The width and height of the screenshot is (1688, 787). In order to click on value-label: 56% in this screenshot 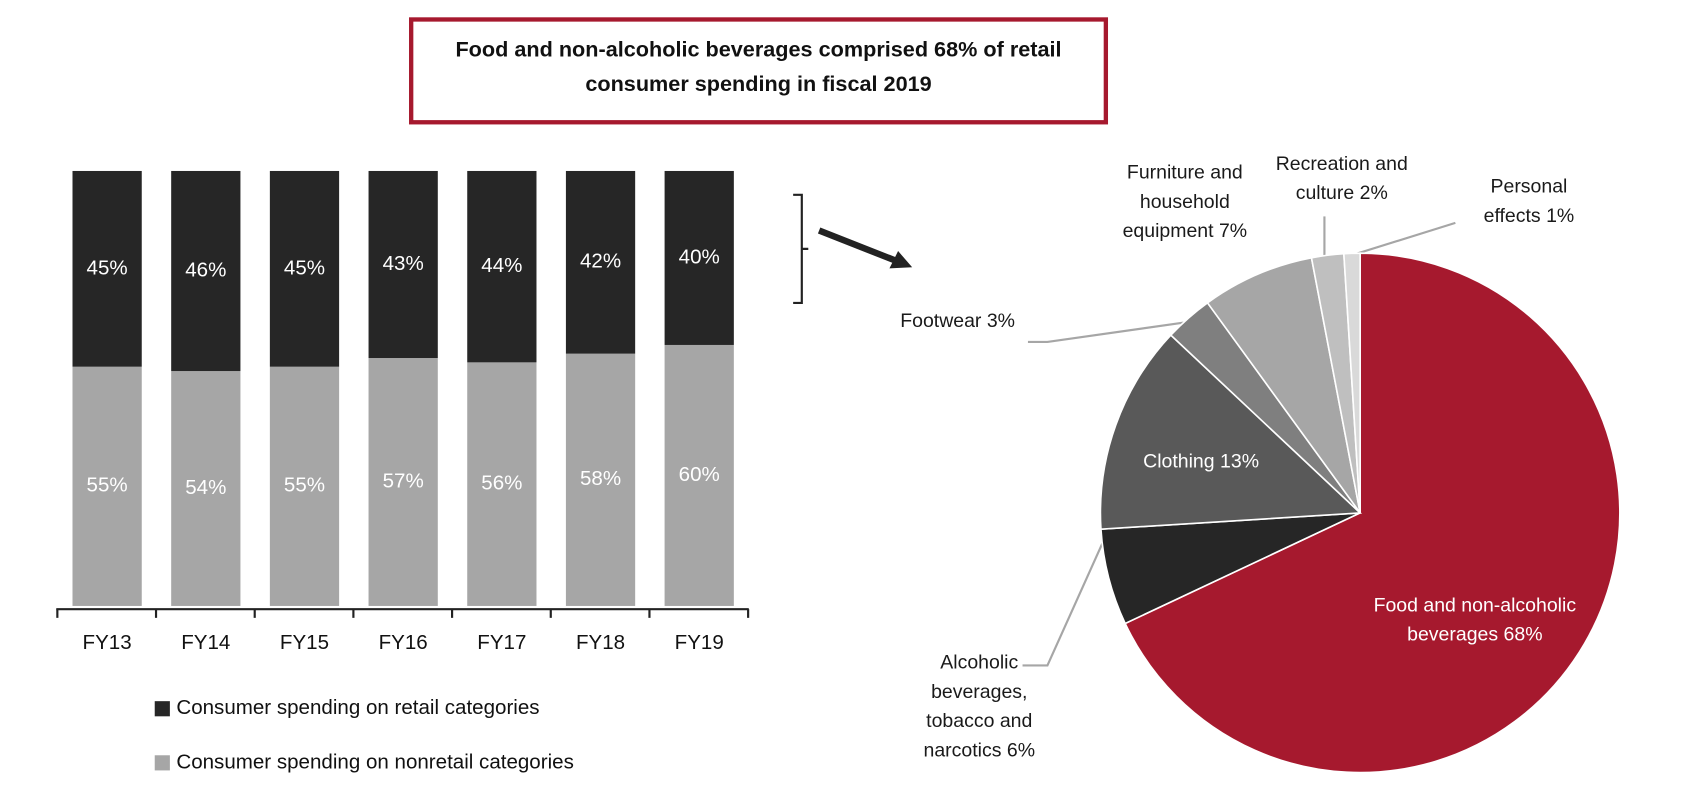, I will do `click(501, 483)`.